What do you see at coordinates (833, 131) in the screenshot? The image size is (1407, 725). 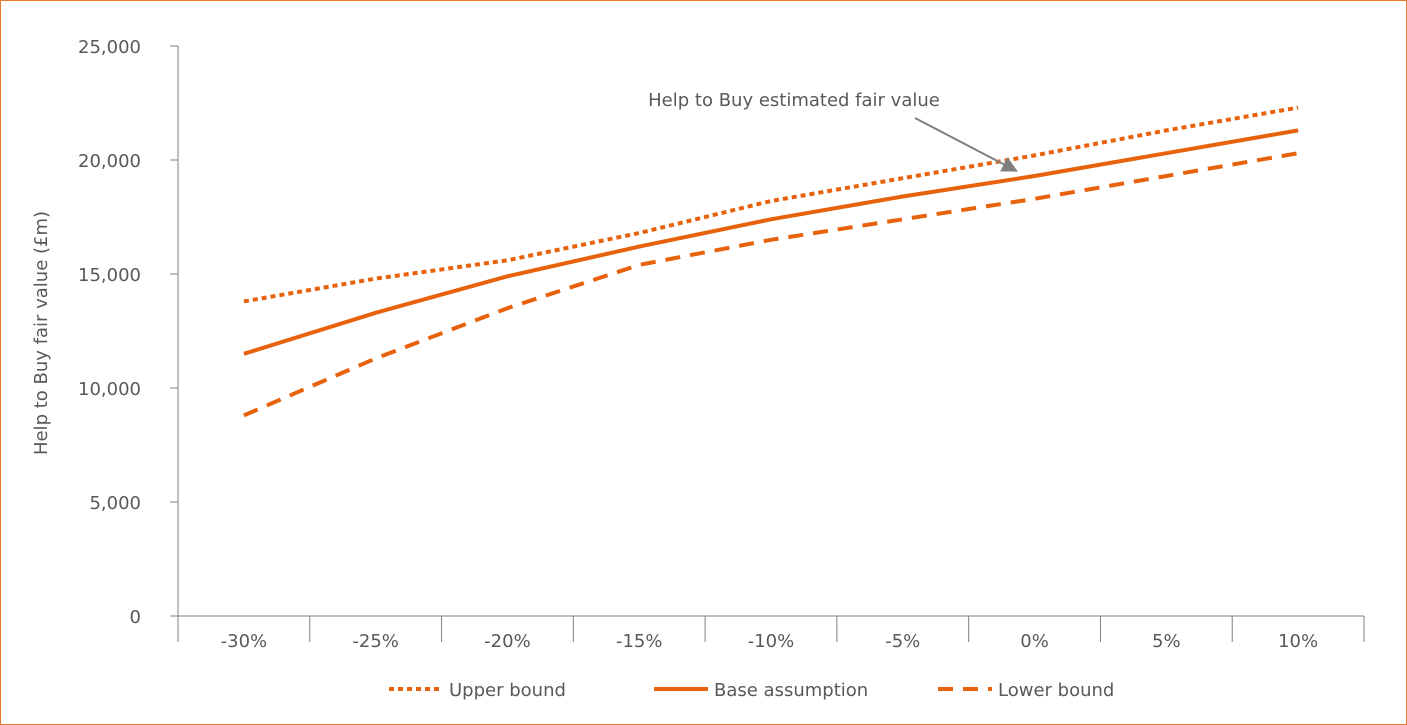 I see `annotations: Help to Buy estimated fair value` at bounding box center [833, 131].